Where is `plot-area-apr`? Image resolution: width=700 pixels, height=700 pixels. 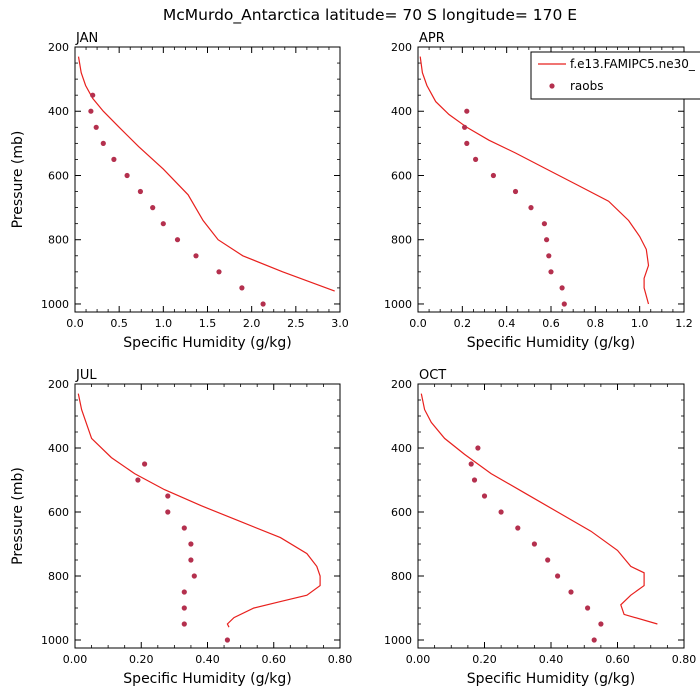 plot-area-apr is located at coordinates (534, 181).